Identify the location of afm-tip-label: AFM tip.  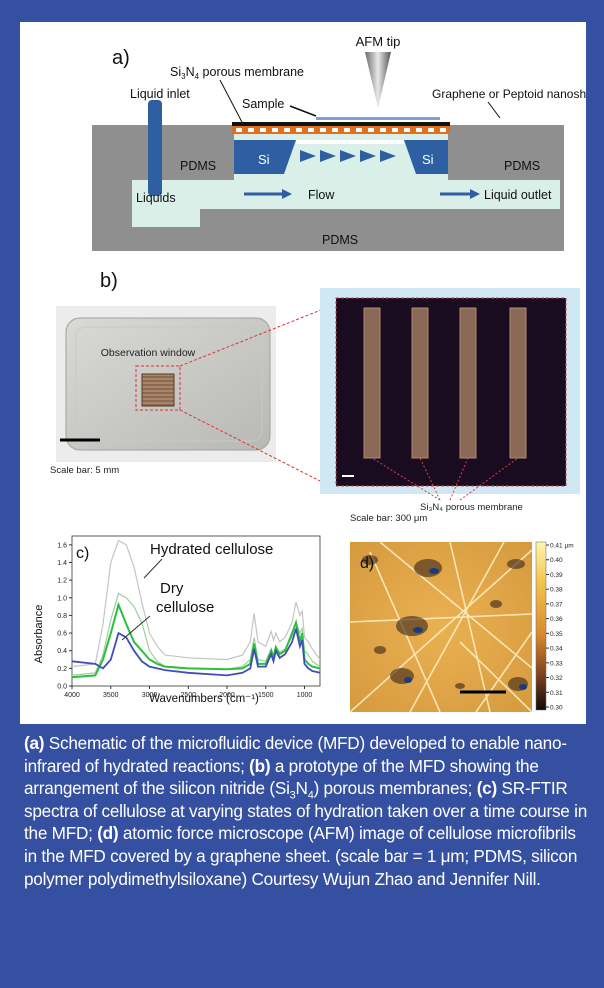
(378, 41).